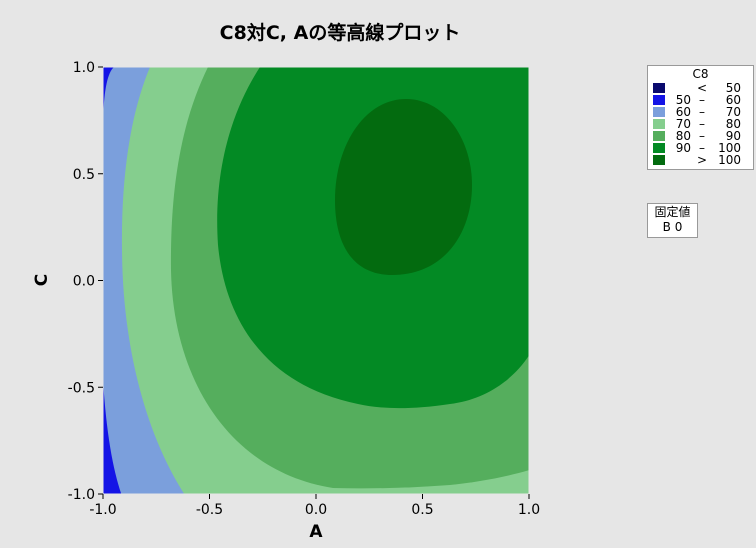 This screenshot has height=548, width=756. What do you see at coordinates (102, 510) in the screenshot?
I see `x-tick-label: -1.0` at bounding box center [102, 510].